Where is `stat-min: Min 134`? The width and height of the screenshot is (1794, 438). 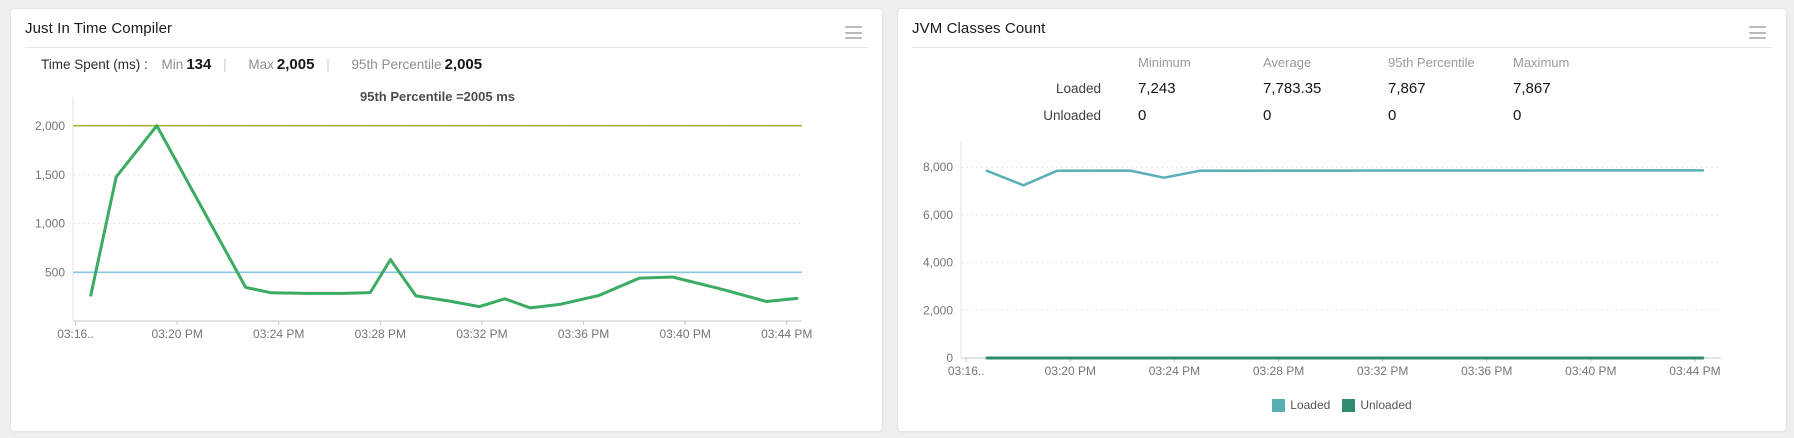 stat-min: Min 134 is located at coordinates (182, 64).